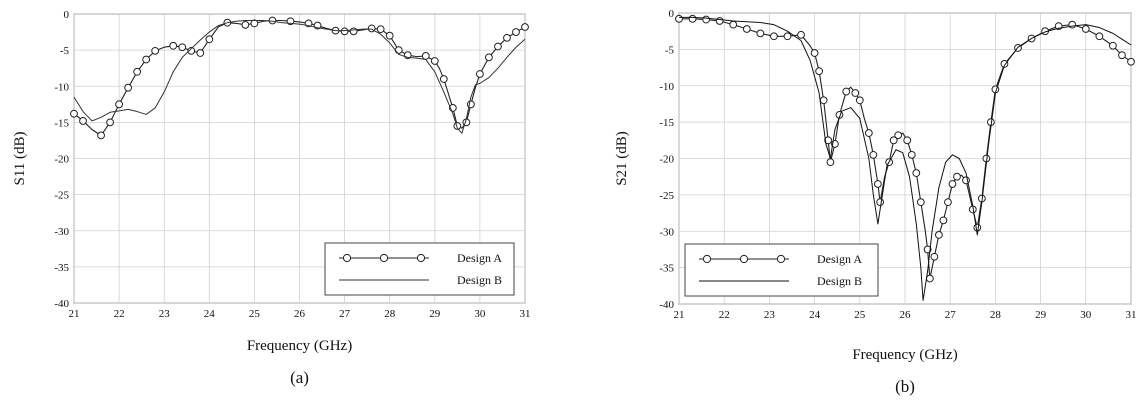  Describe the element at coordinates (666, 232) in the screenshot. I see `y-tick-label: -30` at that location.